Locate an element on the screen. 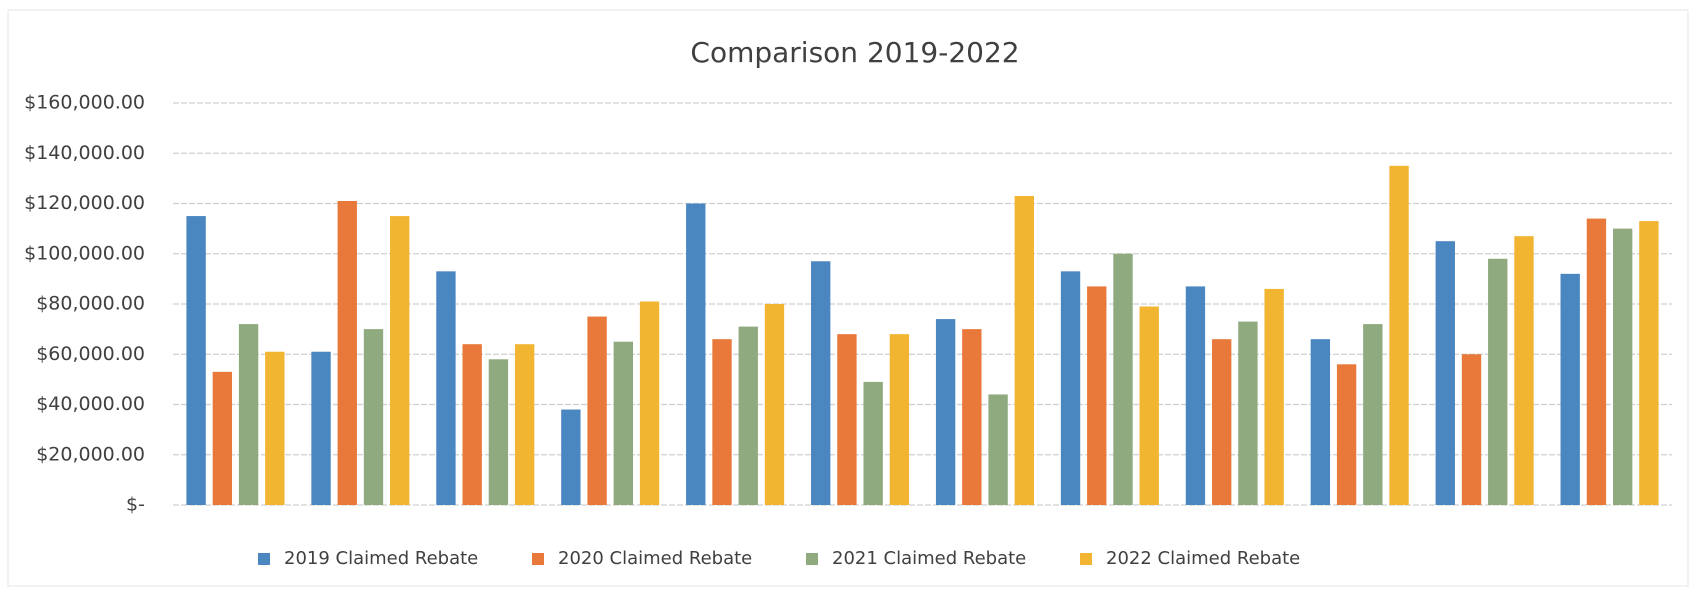  y-tick-label: $80,000.00 is located at coordinates (90, 304).